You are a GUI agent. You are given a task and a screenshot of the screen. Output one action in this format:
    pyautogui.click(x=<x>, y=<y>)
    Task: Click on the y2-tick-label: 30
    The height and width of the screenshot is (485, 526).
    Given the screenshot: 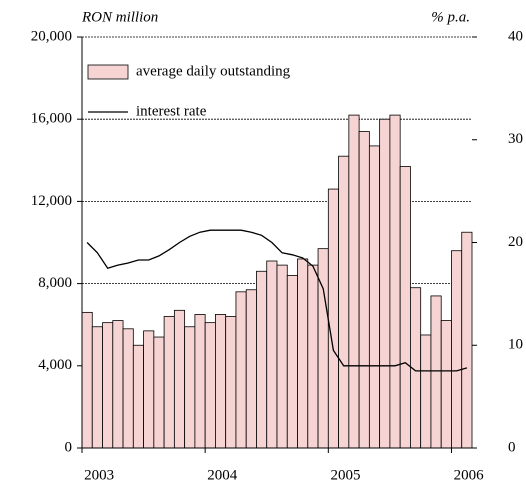 What is the action you would take?
    pyautogui.click(x=515, y=139)
    